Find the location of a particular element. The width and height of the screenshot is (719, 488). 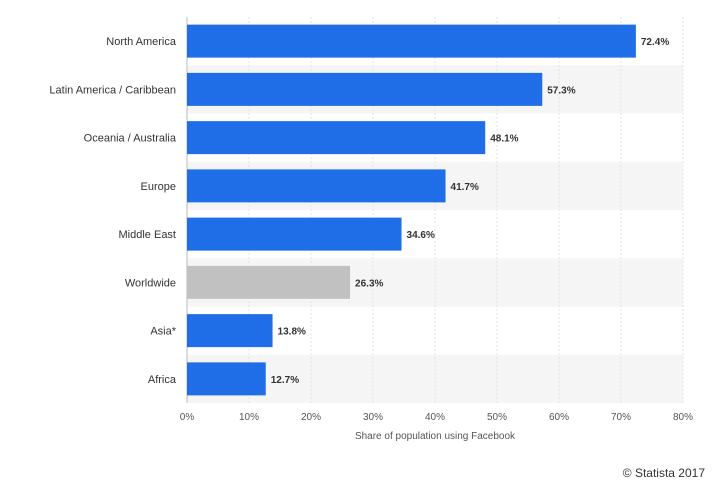

category-label: Middle East is located at coordinates (147, 235).